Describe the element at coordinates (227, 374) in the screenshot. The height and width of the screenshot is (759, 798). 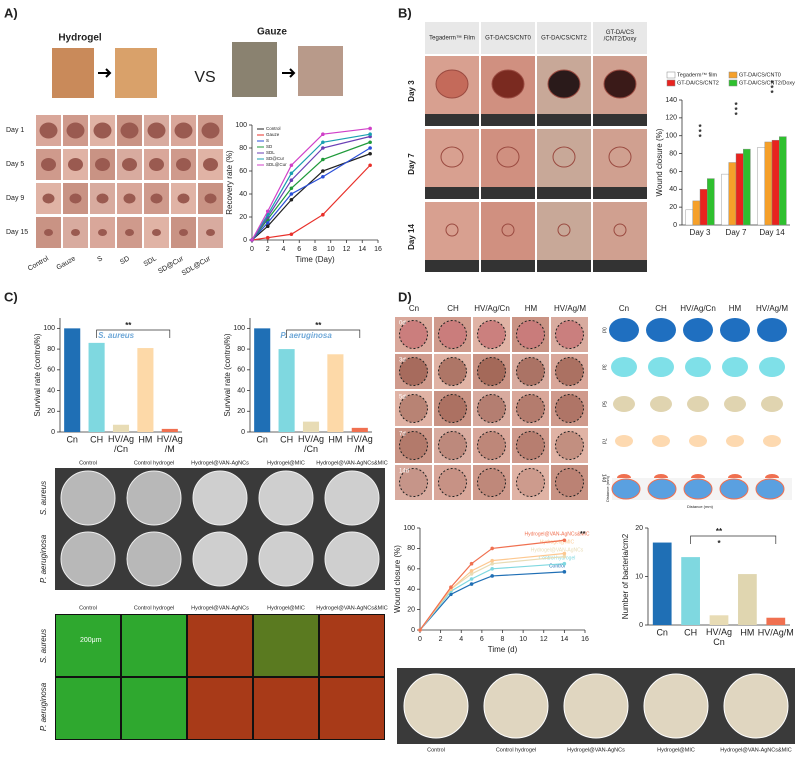
I see `y-axis-label: Survival rate (control%)` at that location.